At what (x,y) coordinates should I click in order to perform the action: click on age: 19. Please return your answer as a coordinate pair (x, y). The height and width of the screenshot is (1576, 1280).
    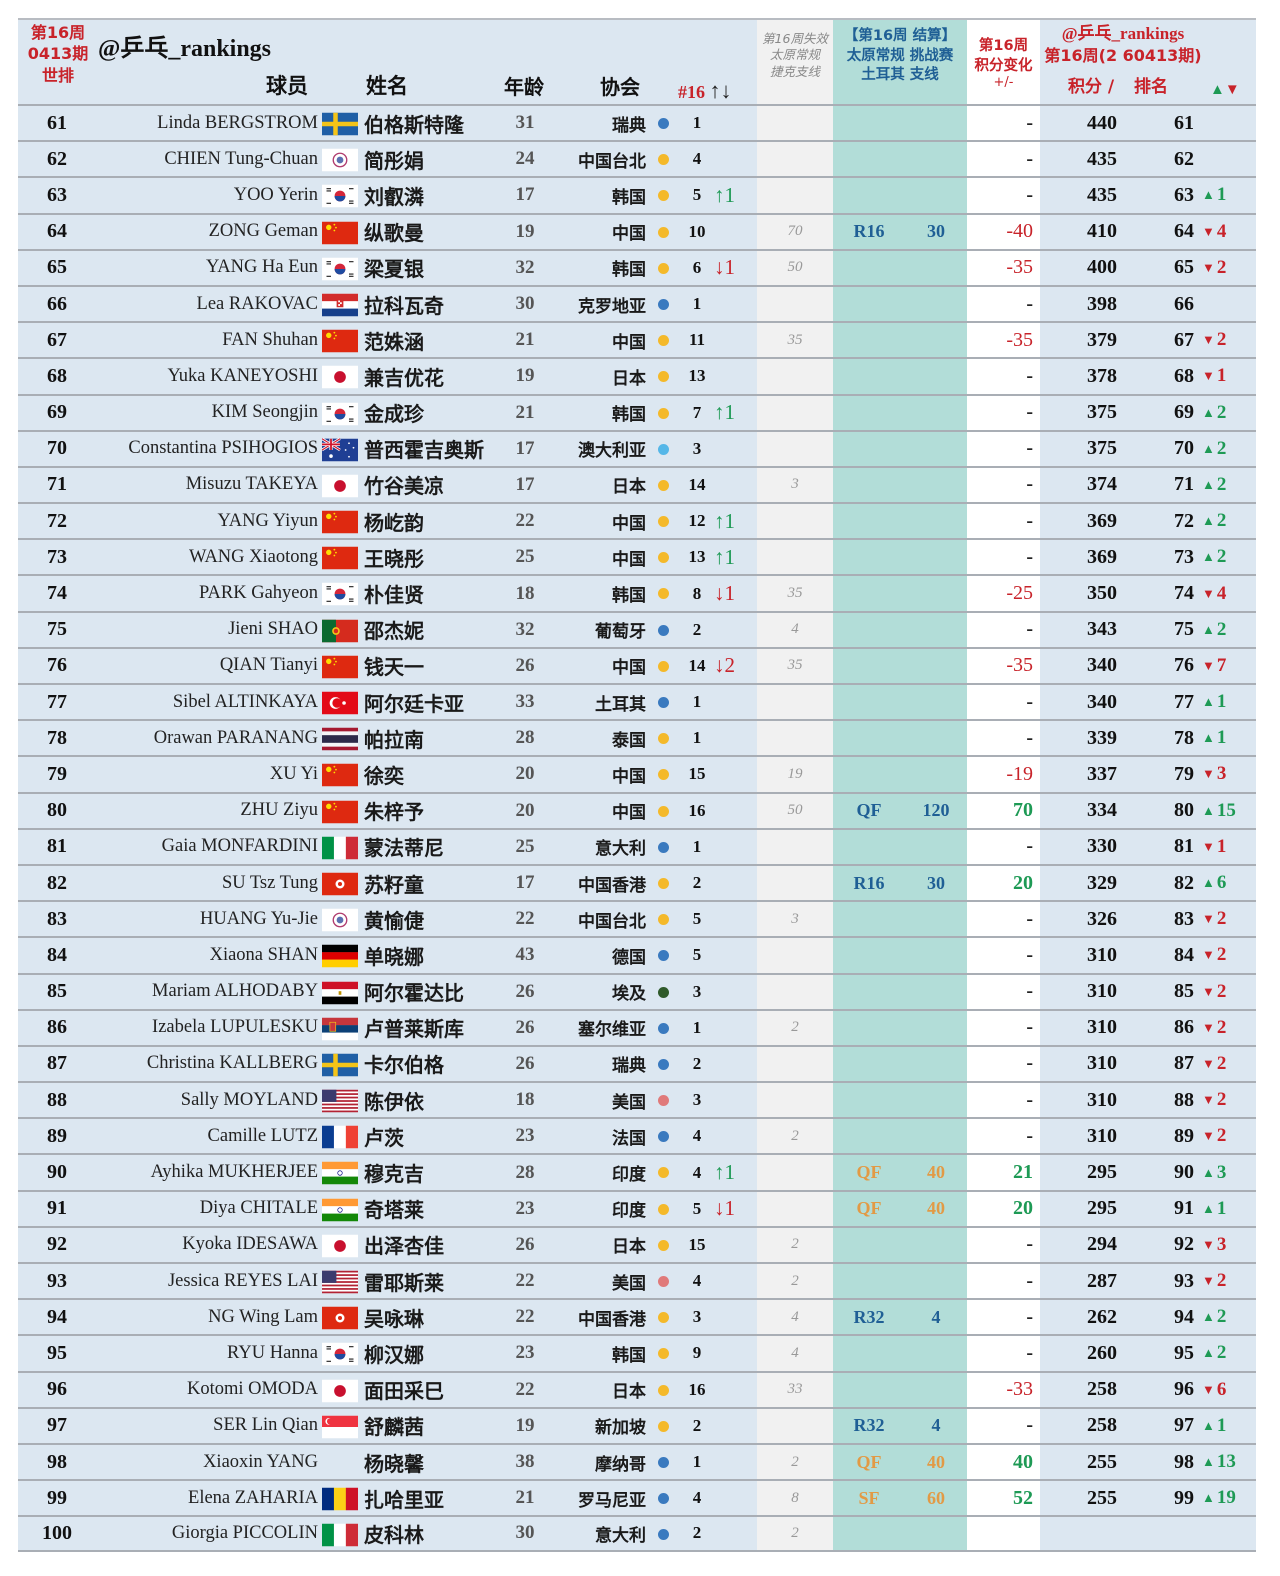
    Looking at the image, I should click on (525, 1425).